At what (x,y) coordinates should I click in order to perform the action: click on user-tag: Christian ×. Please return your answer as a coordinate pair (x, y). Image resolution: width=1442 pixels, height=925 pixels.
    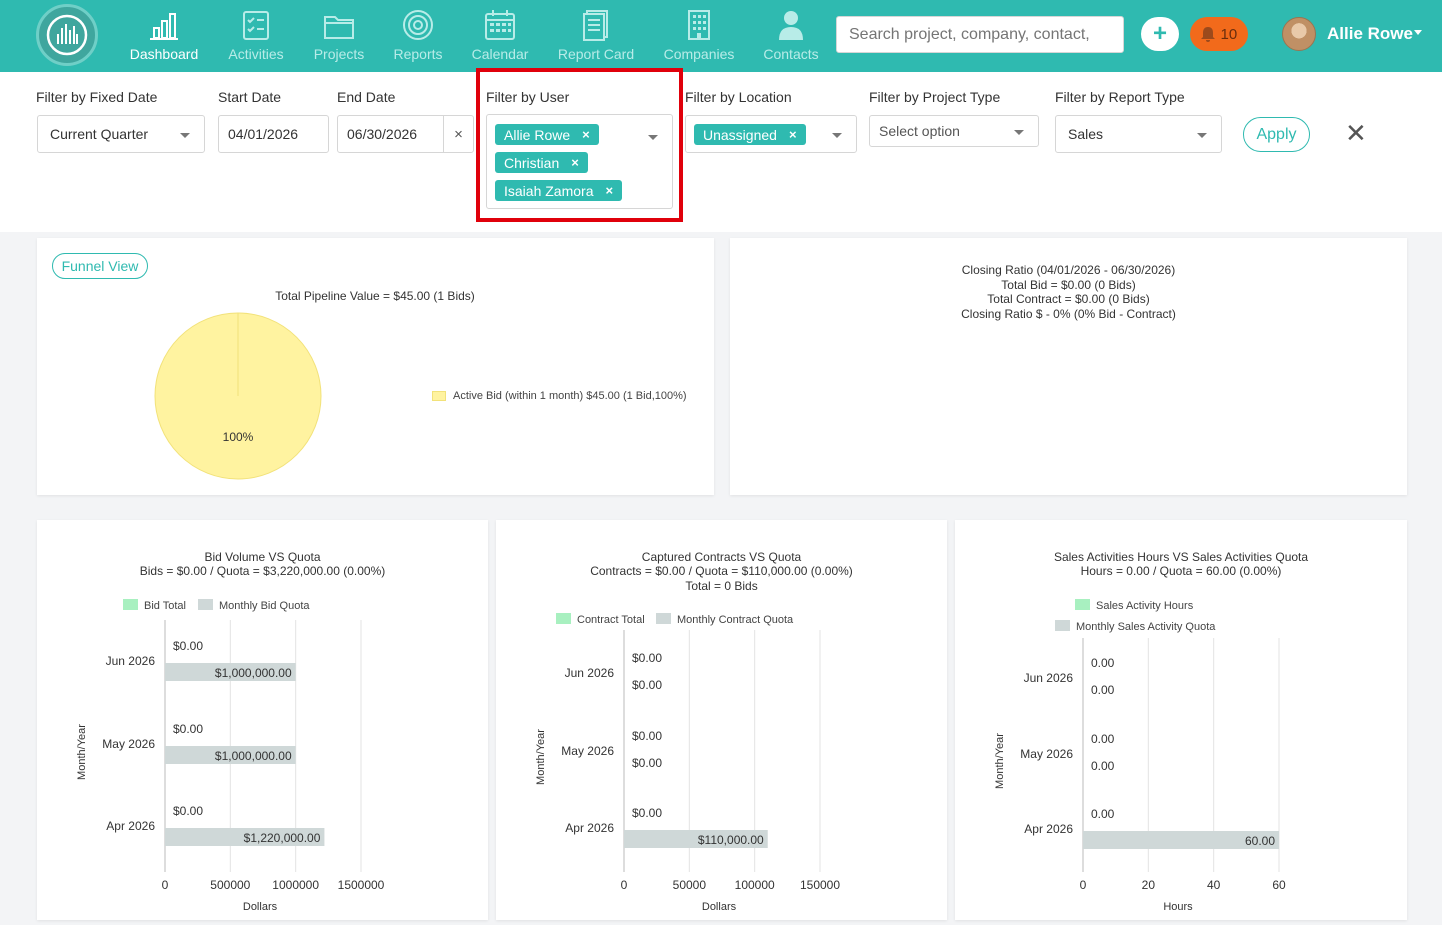
    Looking at the image, I should click on (541, 162).